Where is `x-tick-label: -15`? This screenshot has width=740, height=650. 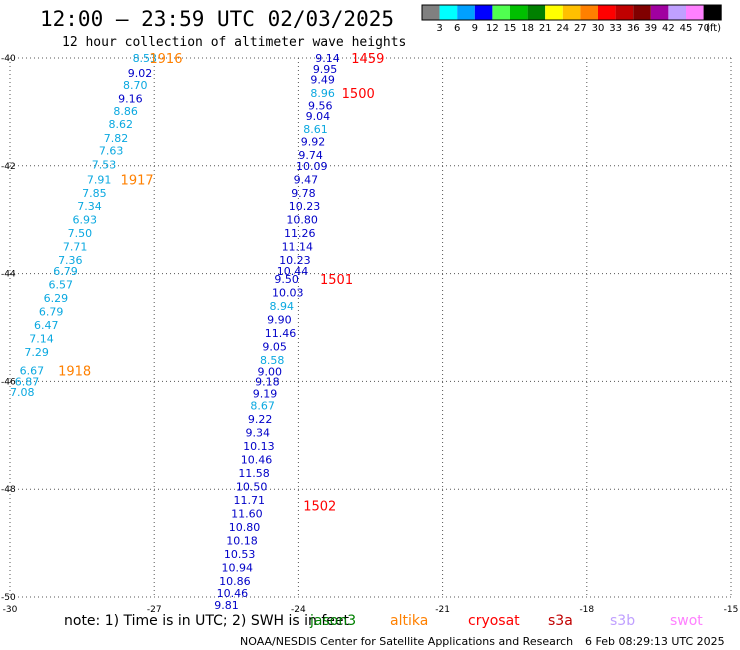 x-tick-label: -15 is located at coordinates (731, 610).